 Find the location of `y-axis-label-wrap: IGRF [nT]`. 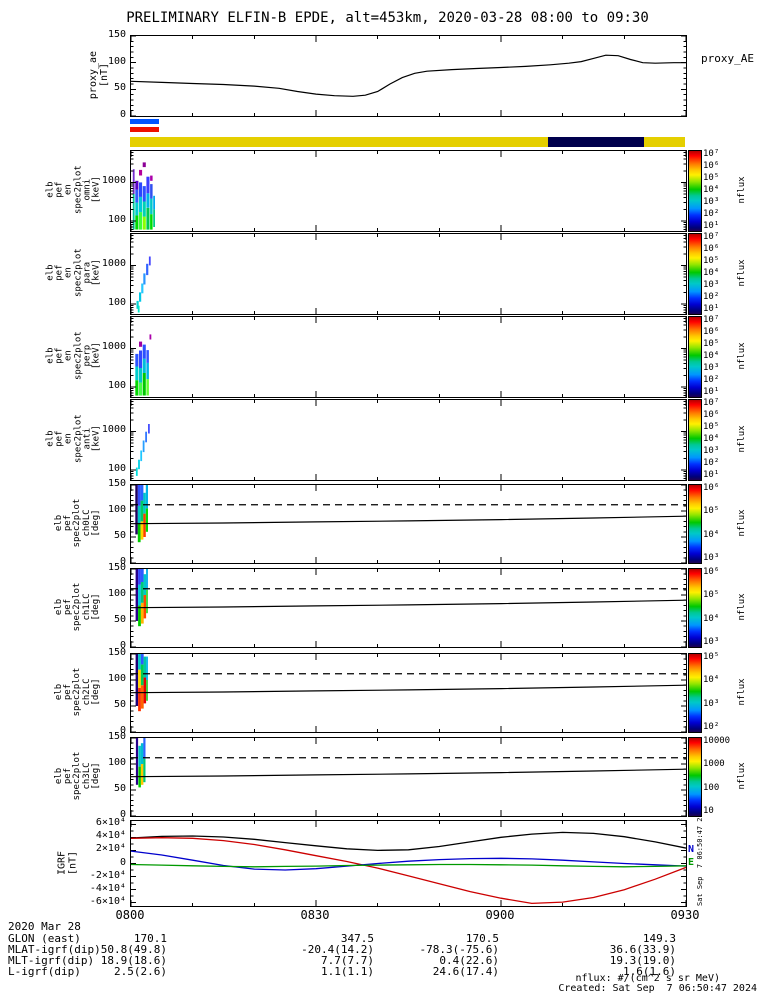

y-axis-label-wrap: IGRF [nT] is located at coordinates (67, 862).